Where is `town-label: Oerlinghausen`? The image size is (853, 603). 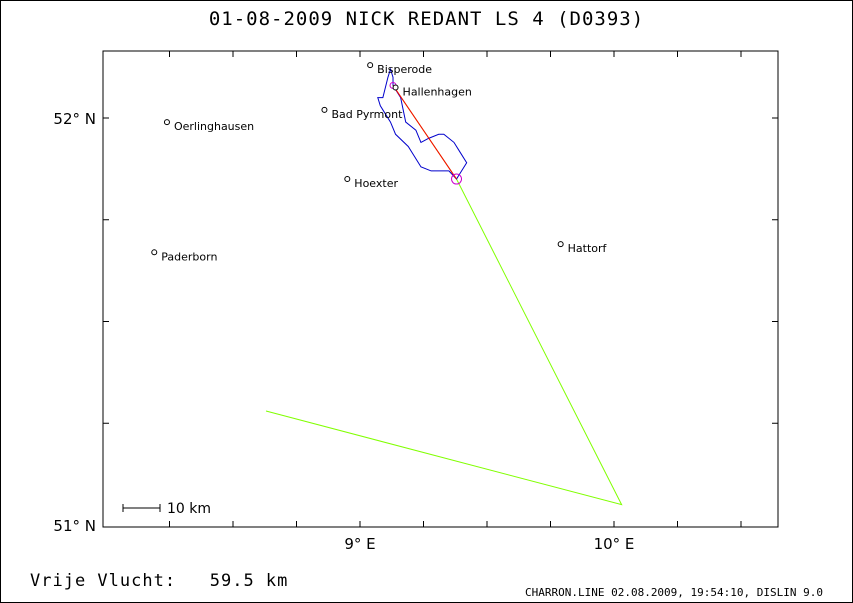 town-label: Oerlinghausen is located at coordinates (214, 126).